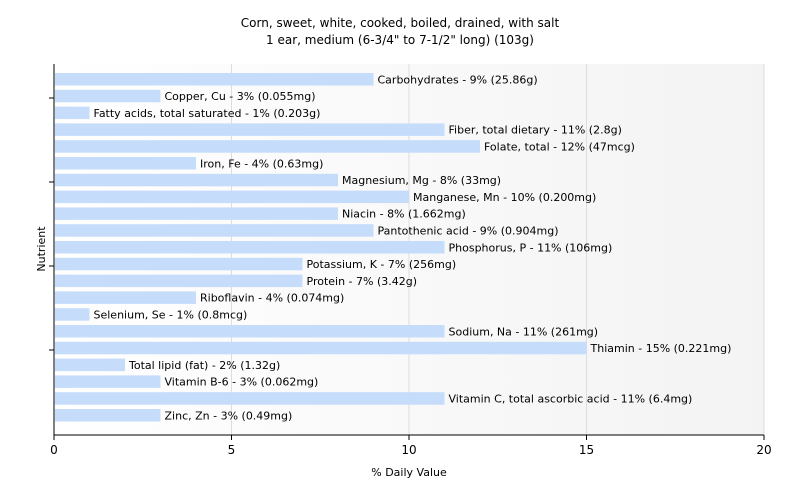 This screenshot has height=500, width=800. I want to click on bar-data-label: Niacin - 8% (1.662mg), so click(404, 214).